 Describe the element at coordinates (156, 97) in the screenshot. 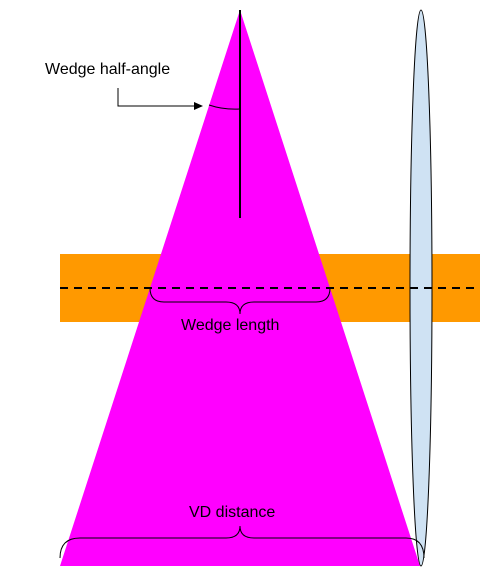

I see `callout-arrow-line` at that location.